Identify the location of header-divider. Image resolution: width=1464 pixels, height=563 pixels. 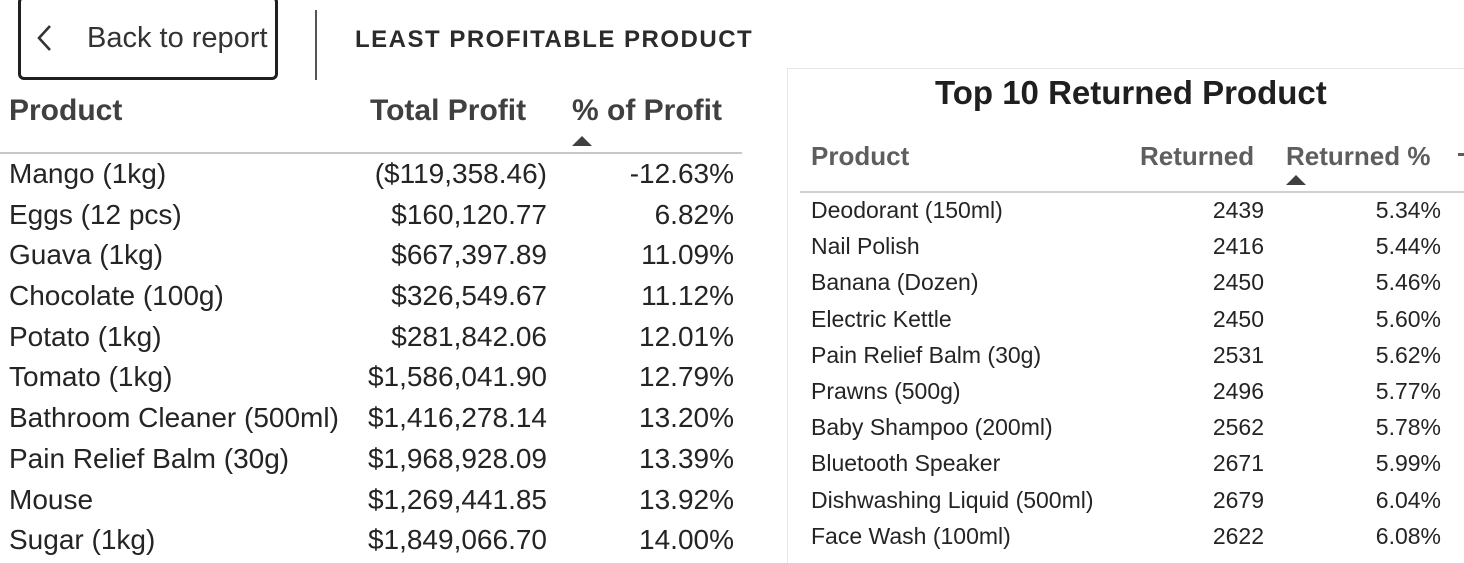
(316, 45).